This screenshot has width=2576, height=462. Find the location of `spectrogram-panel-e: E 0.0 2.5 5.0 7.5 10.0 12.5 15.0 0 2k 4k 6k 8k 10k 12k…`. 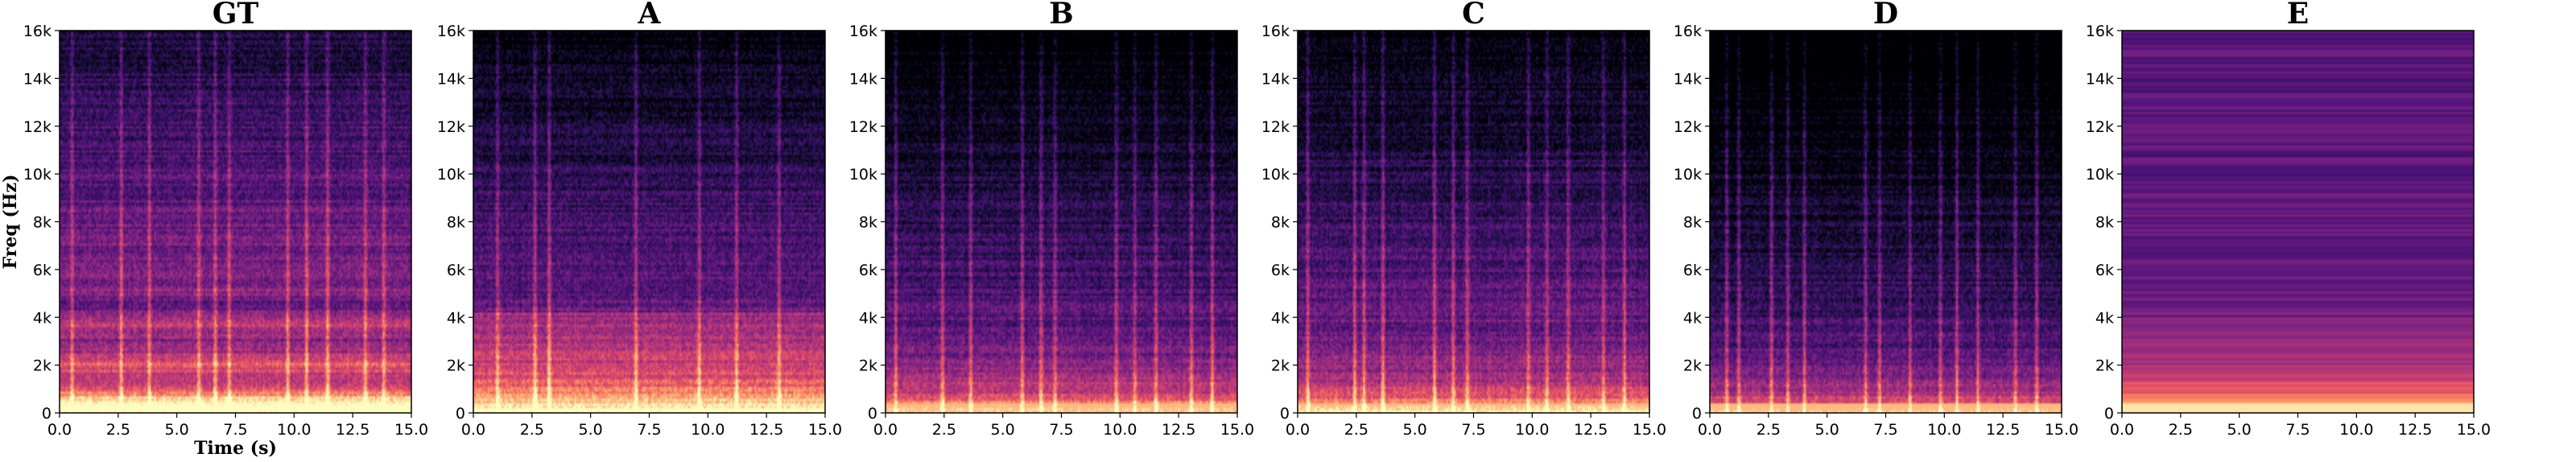

spectrogram-panel-e: E 0.0 2.5 5.0 7.5 10.0 12.5 15.0 0 2k 4k 6k 8k 10k 12k… is located at coordinates (2288, 219).